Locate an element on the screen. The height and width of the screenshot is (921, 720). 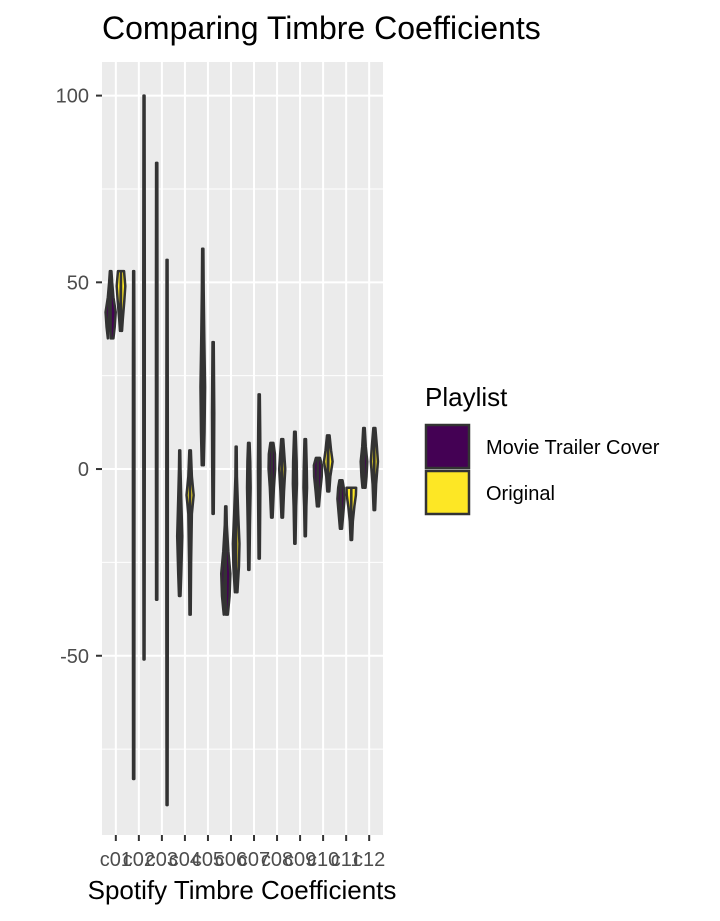
y-tick-label: 50 is located at coordinates (78, 283).